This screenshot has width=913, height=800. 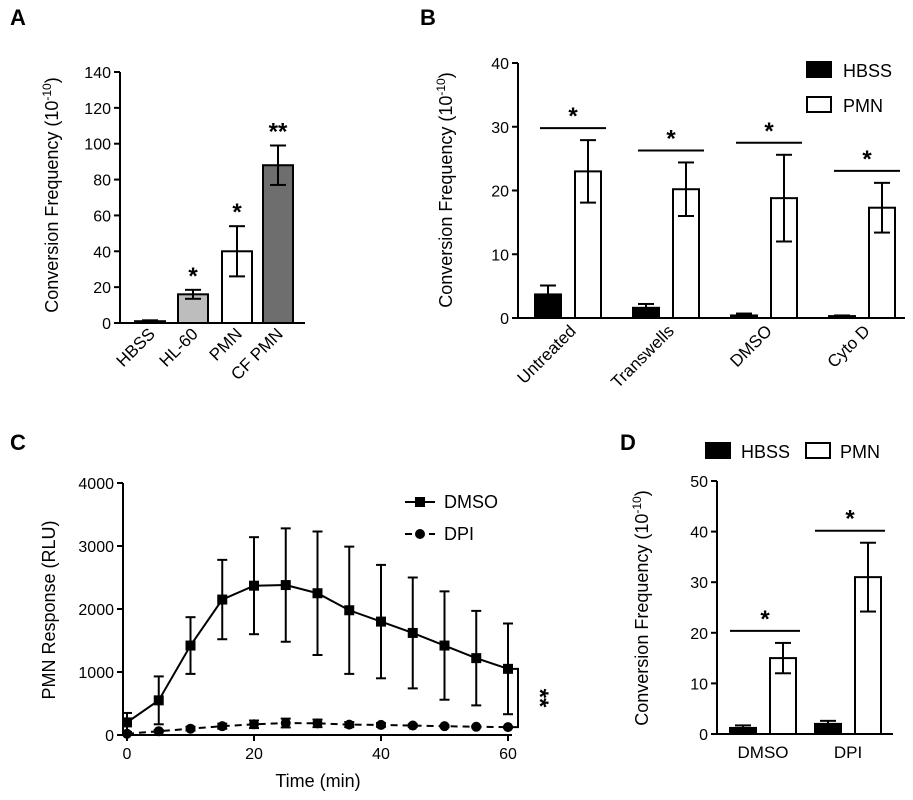 What do you see at coordinates (763, 752) in the screenshot?
I see `panel-d-category-label: DMSO` at bounding box center [763, 752].